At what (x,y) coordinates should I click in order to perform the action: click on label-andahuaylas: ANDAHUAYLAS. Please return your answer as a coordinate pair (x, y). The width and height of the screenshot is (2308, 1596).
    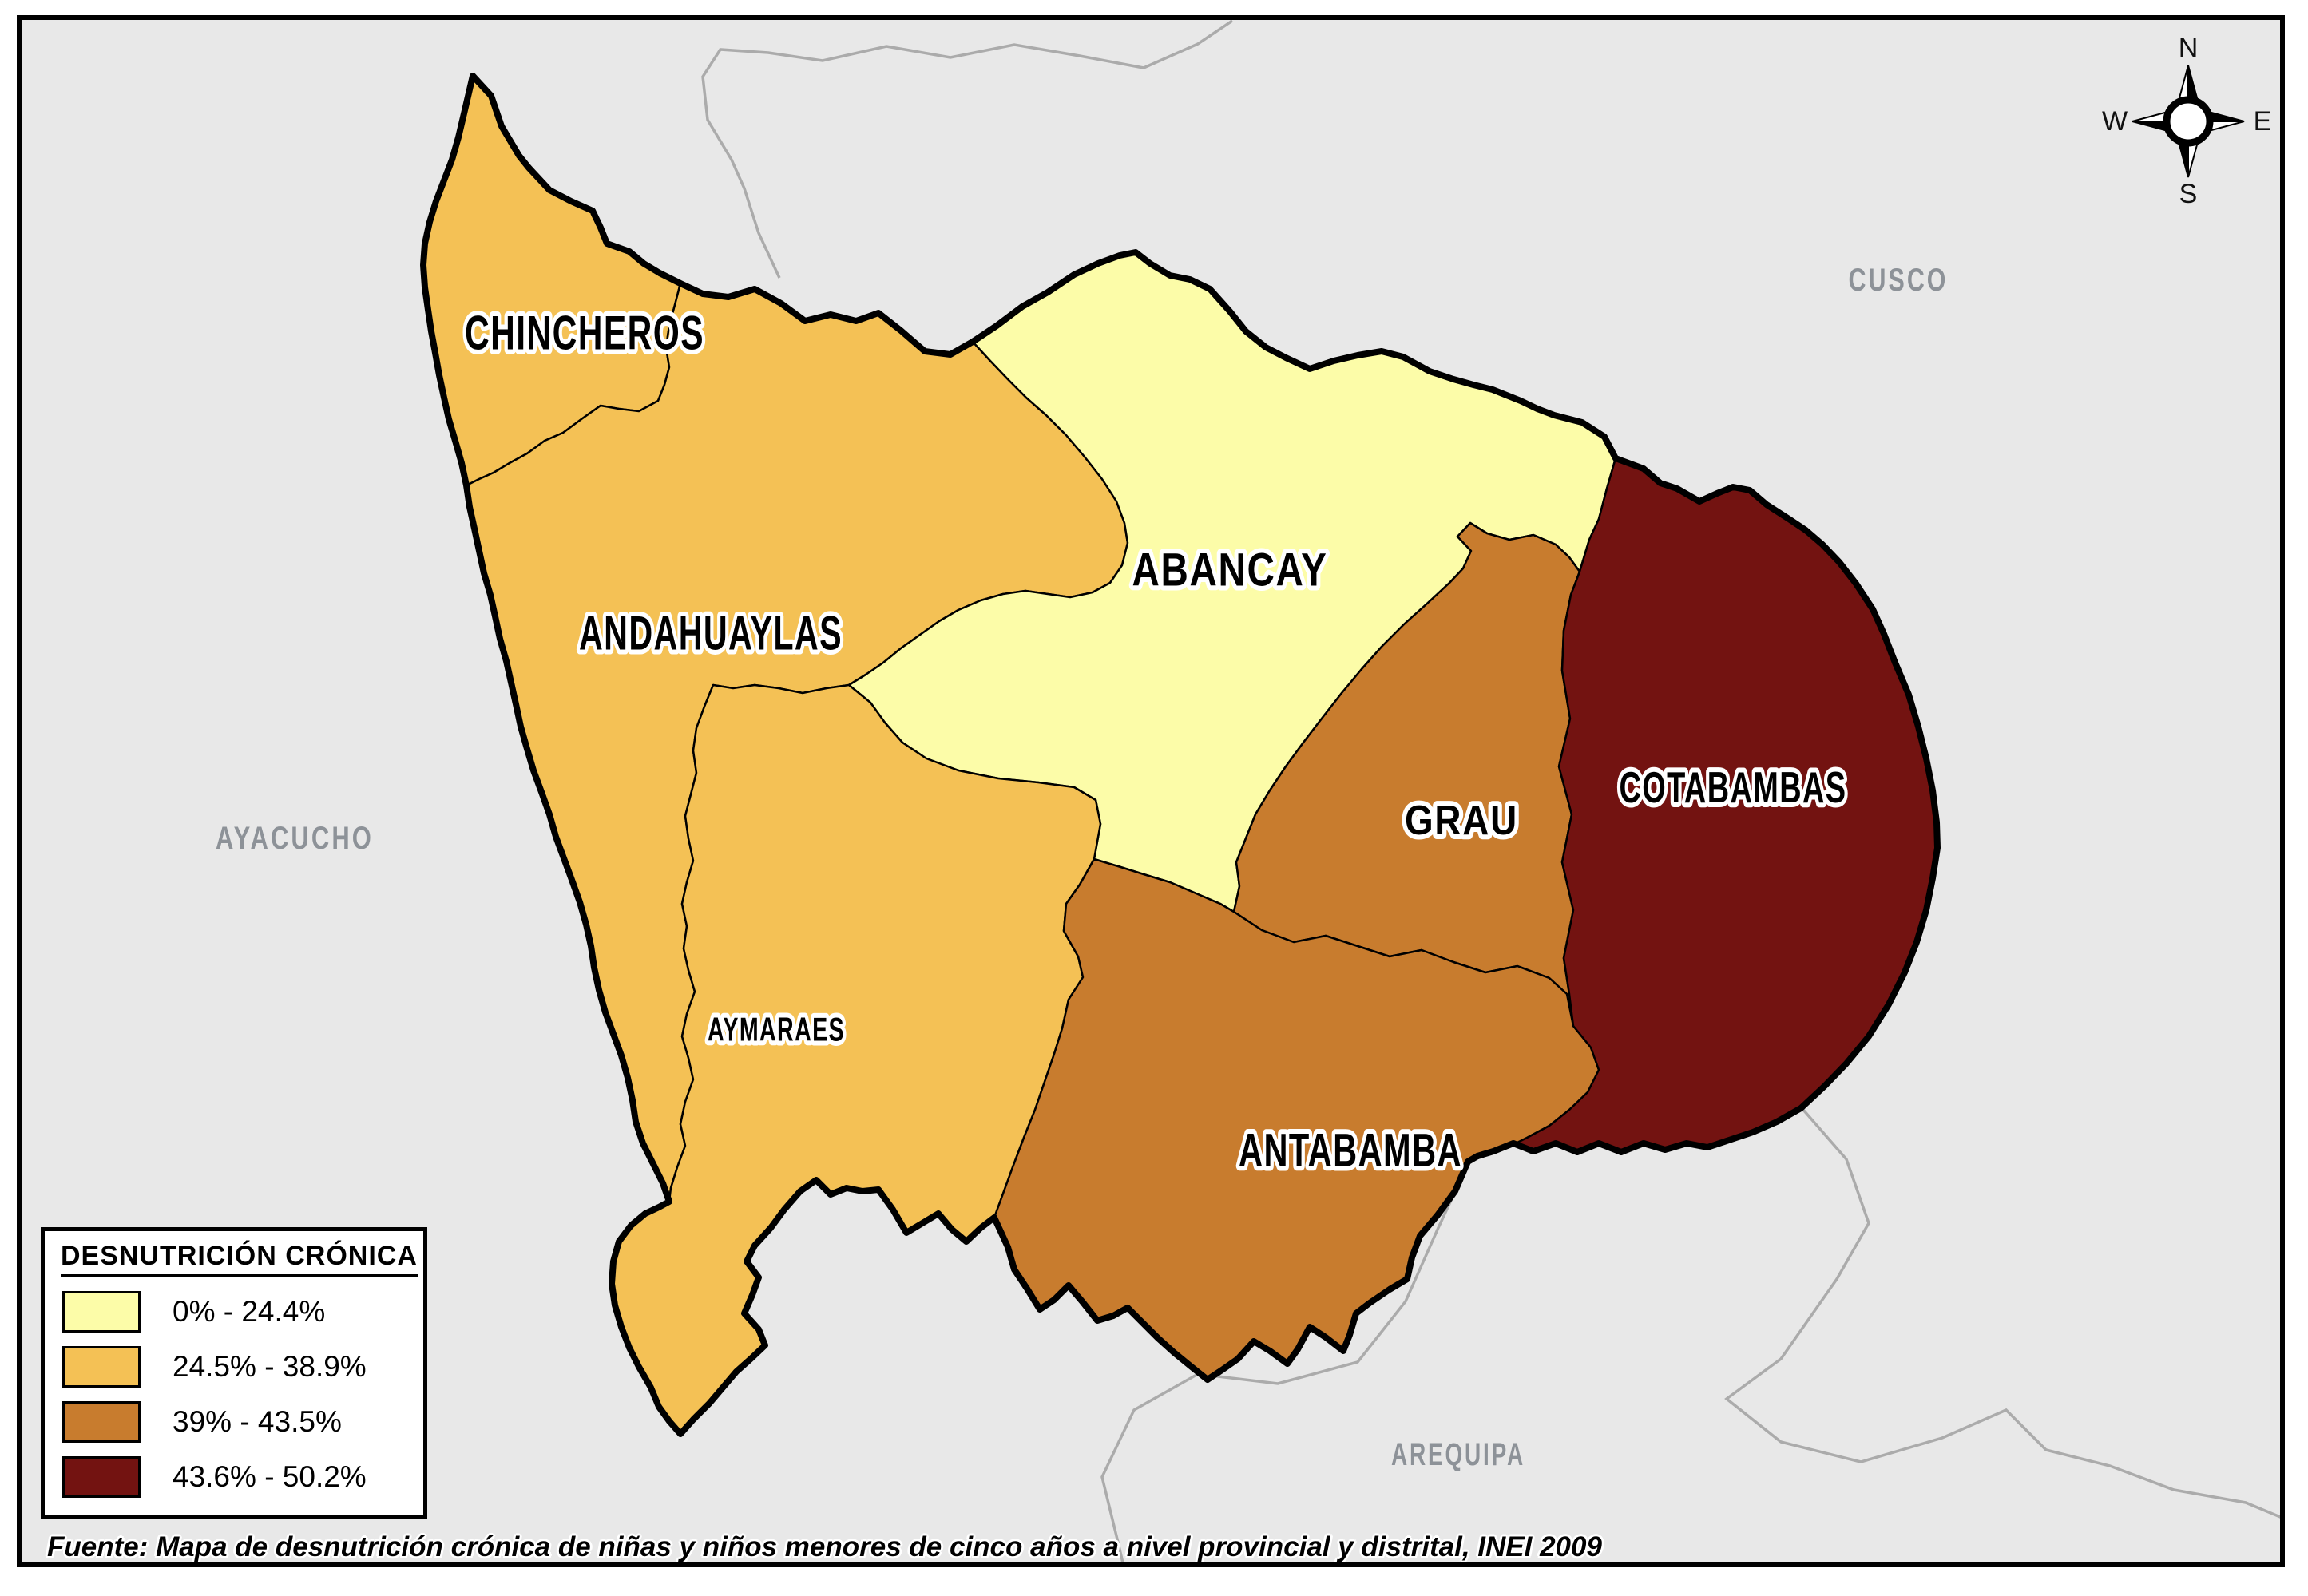
    Looking at the image, I should click on (711, 633).